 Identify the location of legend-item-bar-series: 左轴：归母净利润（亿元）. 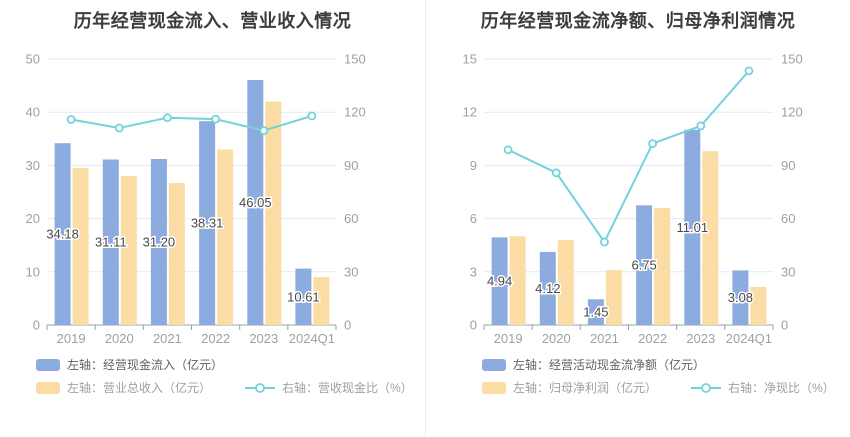
(569, 388).